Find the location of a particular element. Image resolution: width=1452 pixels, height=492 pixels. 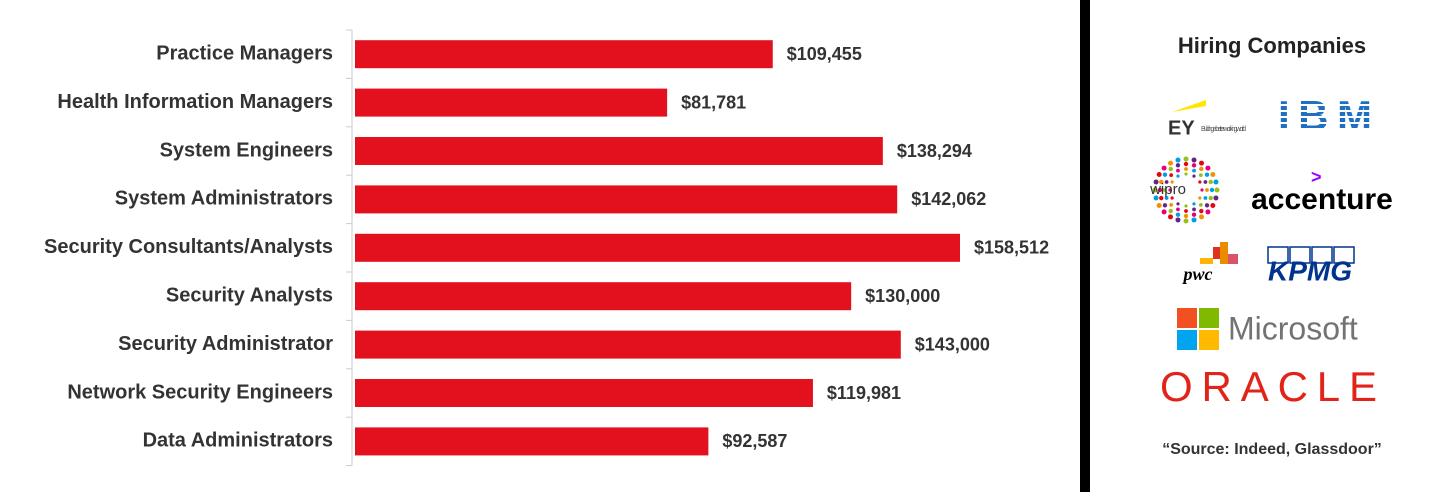

category-label: Practice Managers is located at coordinates (244, 53).